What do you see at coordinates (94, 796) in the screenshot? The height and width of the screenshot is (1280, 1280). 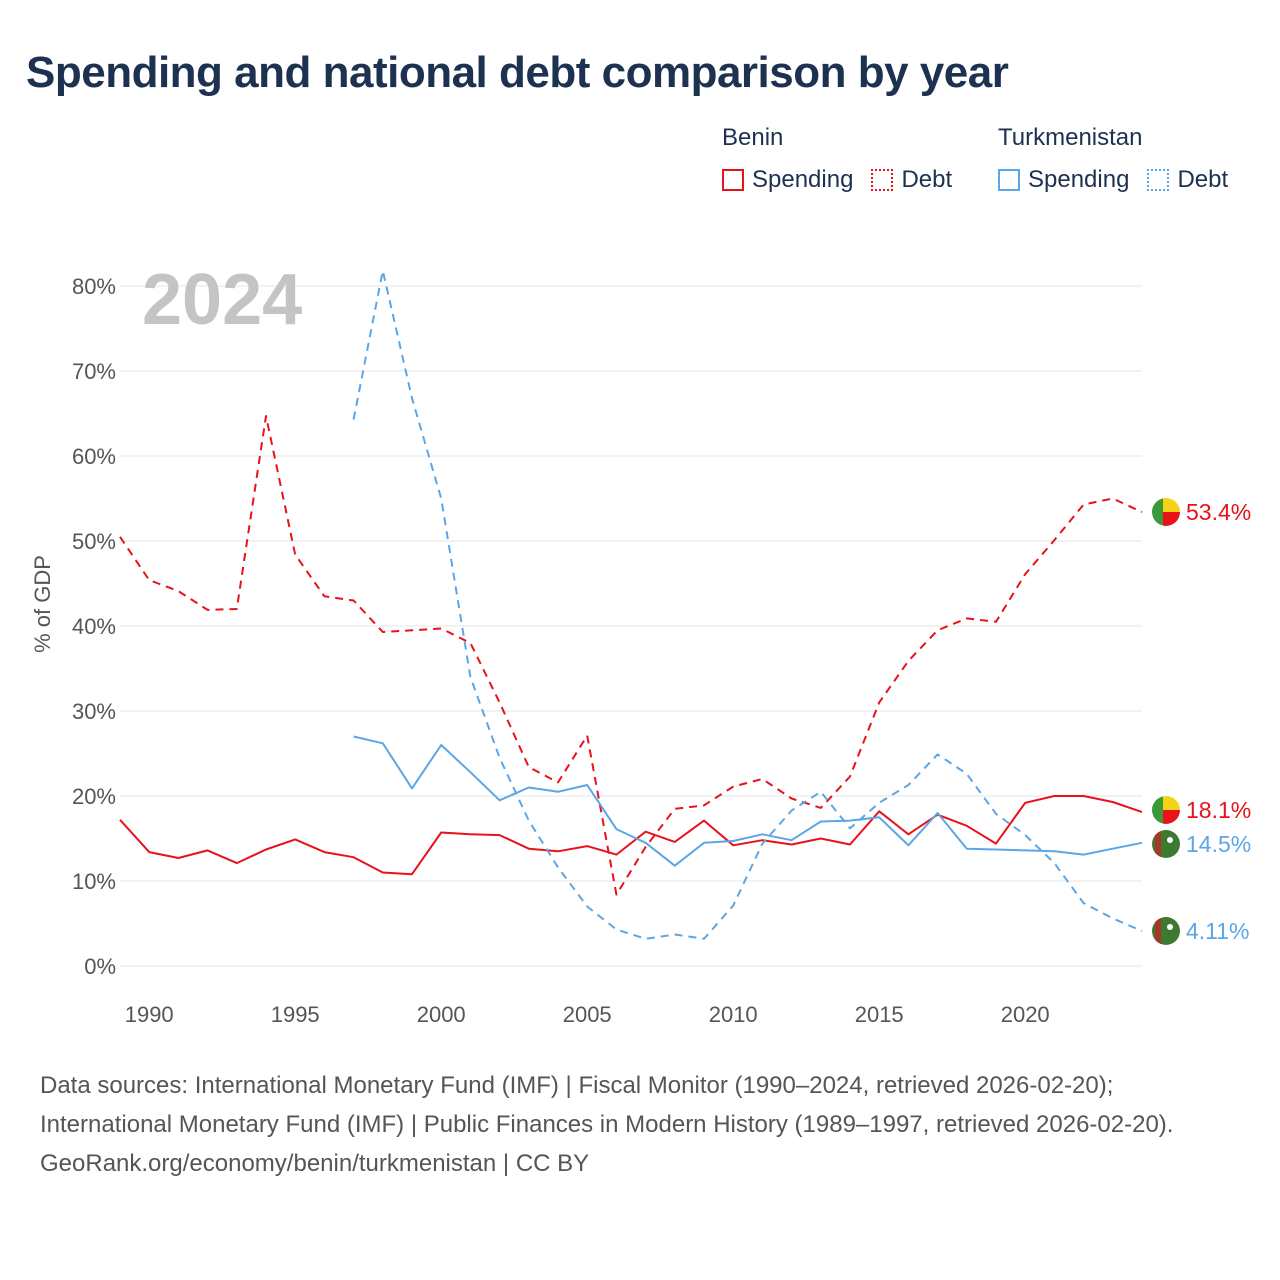 I see `y-tick-label: 20%` at bounding box center [94, 796].